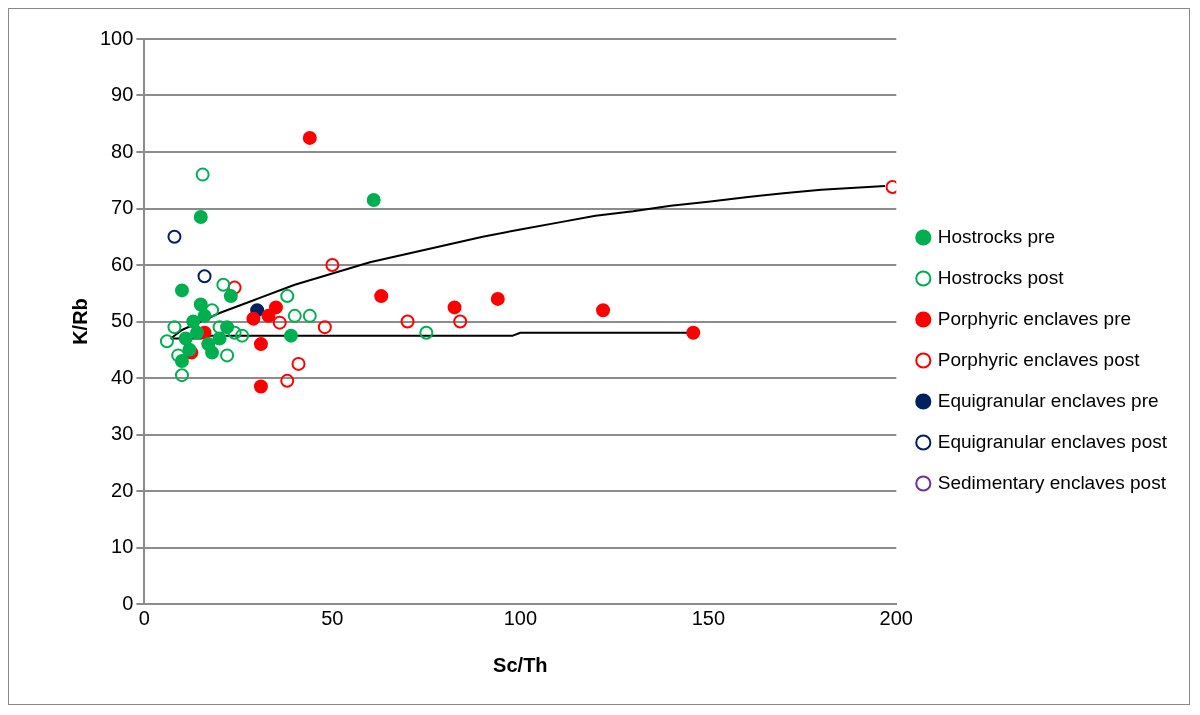 This screenshot has width=1200, height=715. I want to click on y-tick-label: 70, so click(122, 207).